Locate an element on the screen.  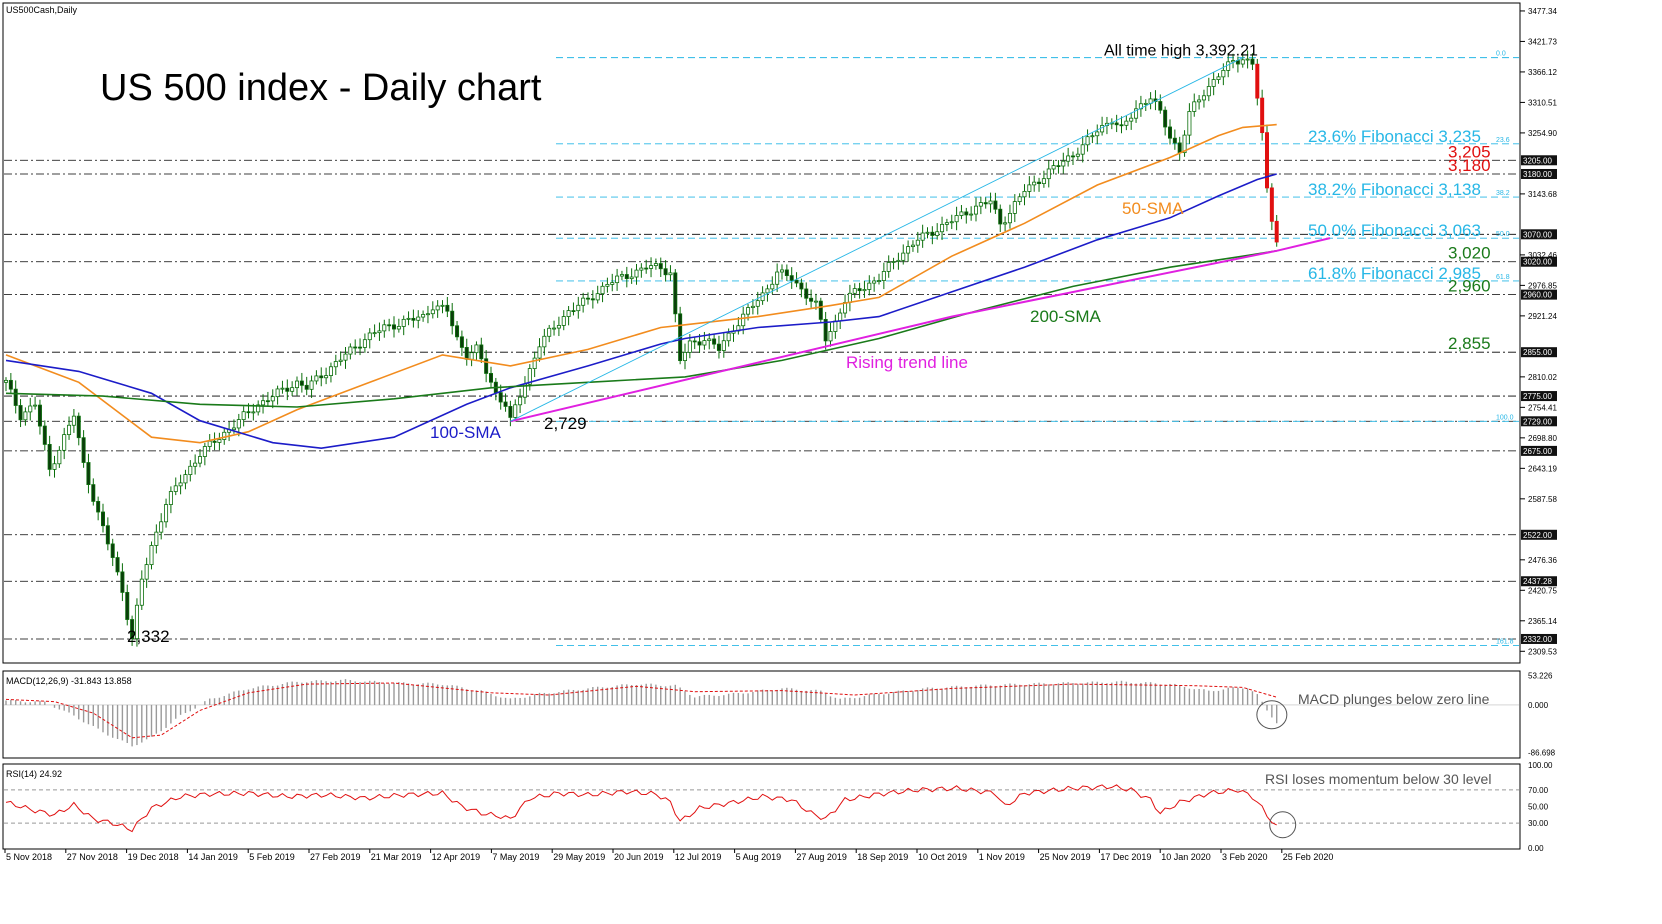
fib-level-tag: 50.0 is located at coordinates (1503, 234).